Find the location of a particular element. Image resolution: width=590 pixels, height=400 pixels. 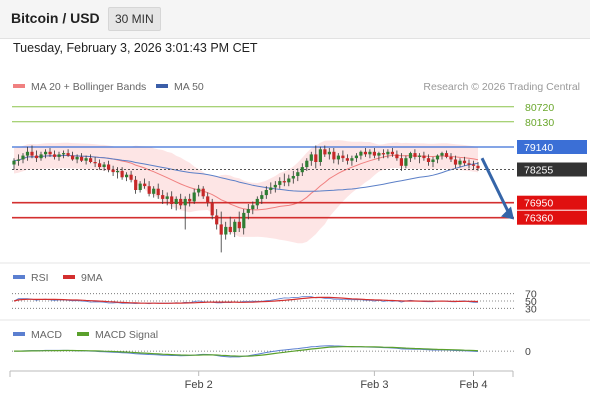

forecast-arrow-head is located at coordinates (507, 213).